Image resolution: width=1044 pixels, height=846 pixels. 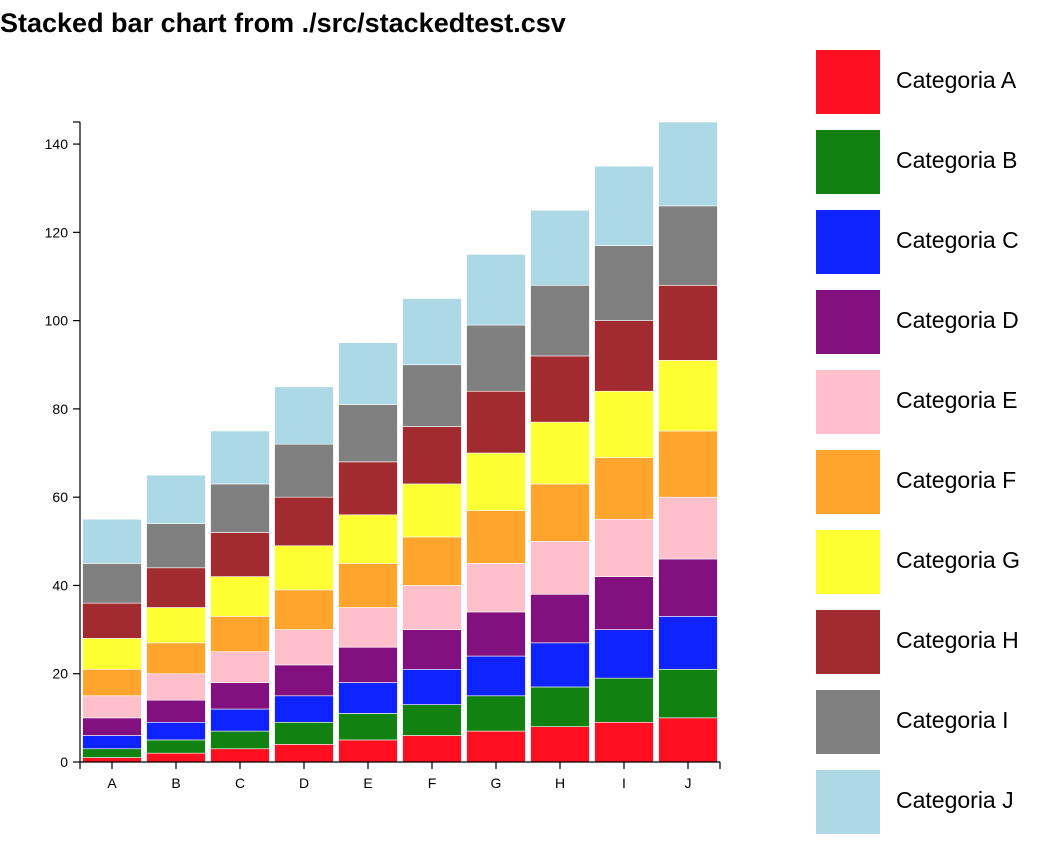 What do you see at coordinates (496, 783) in the screenshot?
I see `x-tick-label: G` at bounding box center [496, 783].